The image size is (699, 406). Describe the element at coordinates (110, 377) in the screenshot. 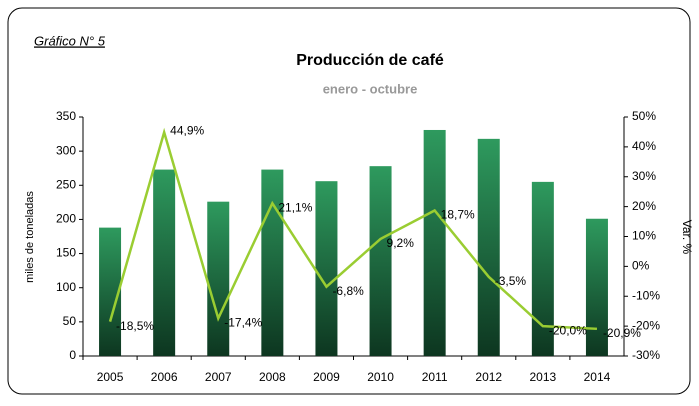

I see `x-tick-label: 2005` at that location.